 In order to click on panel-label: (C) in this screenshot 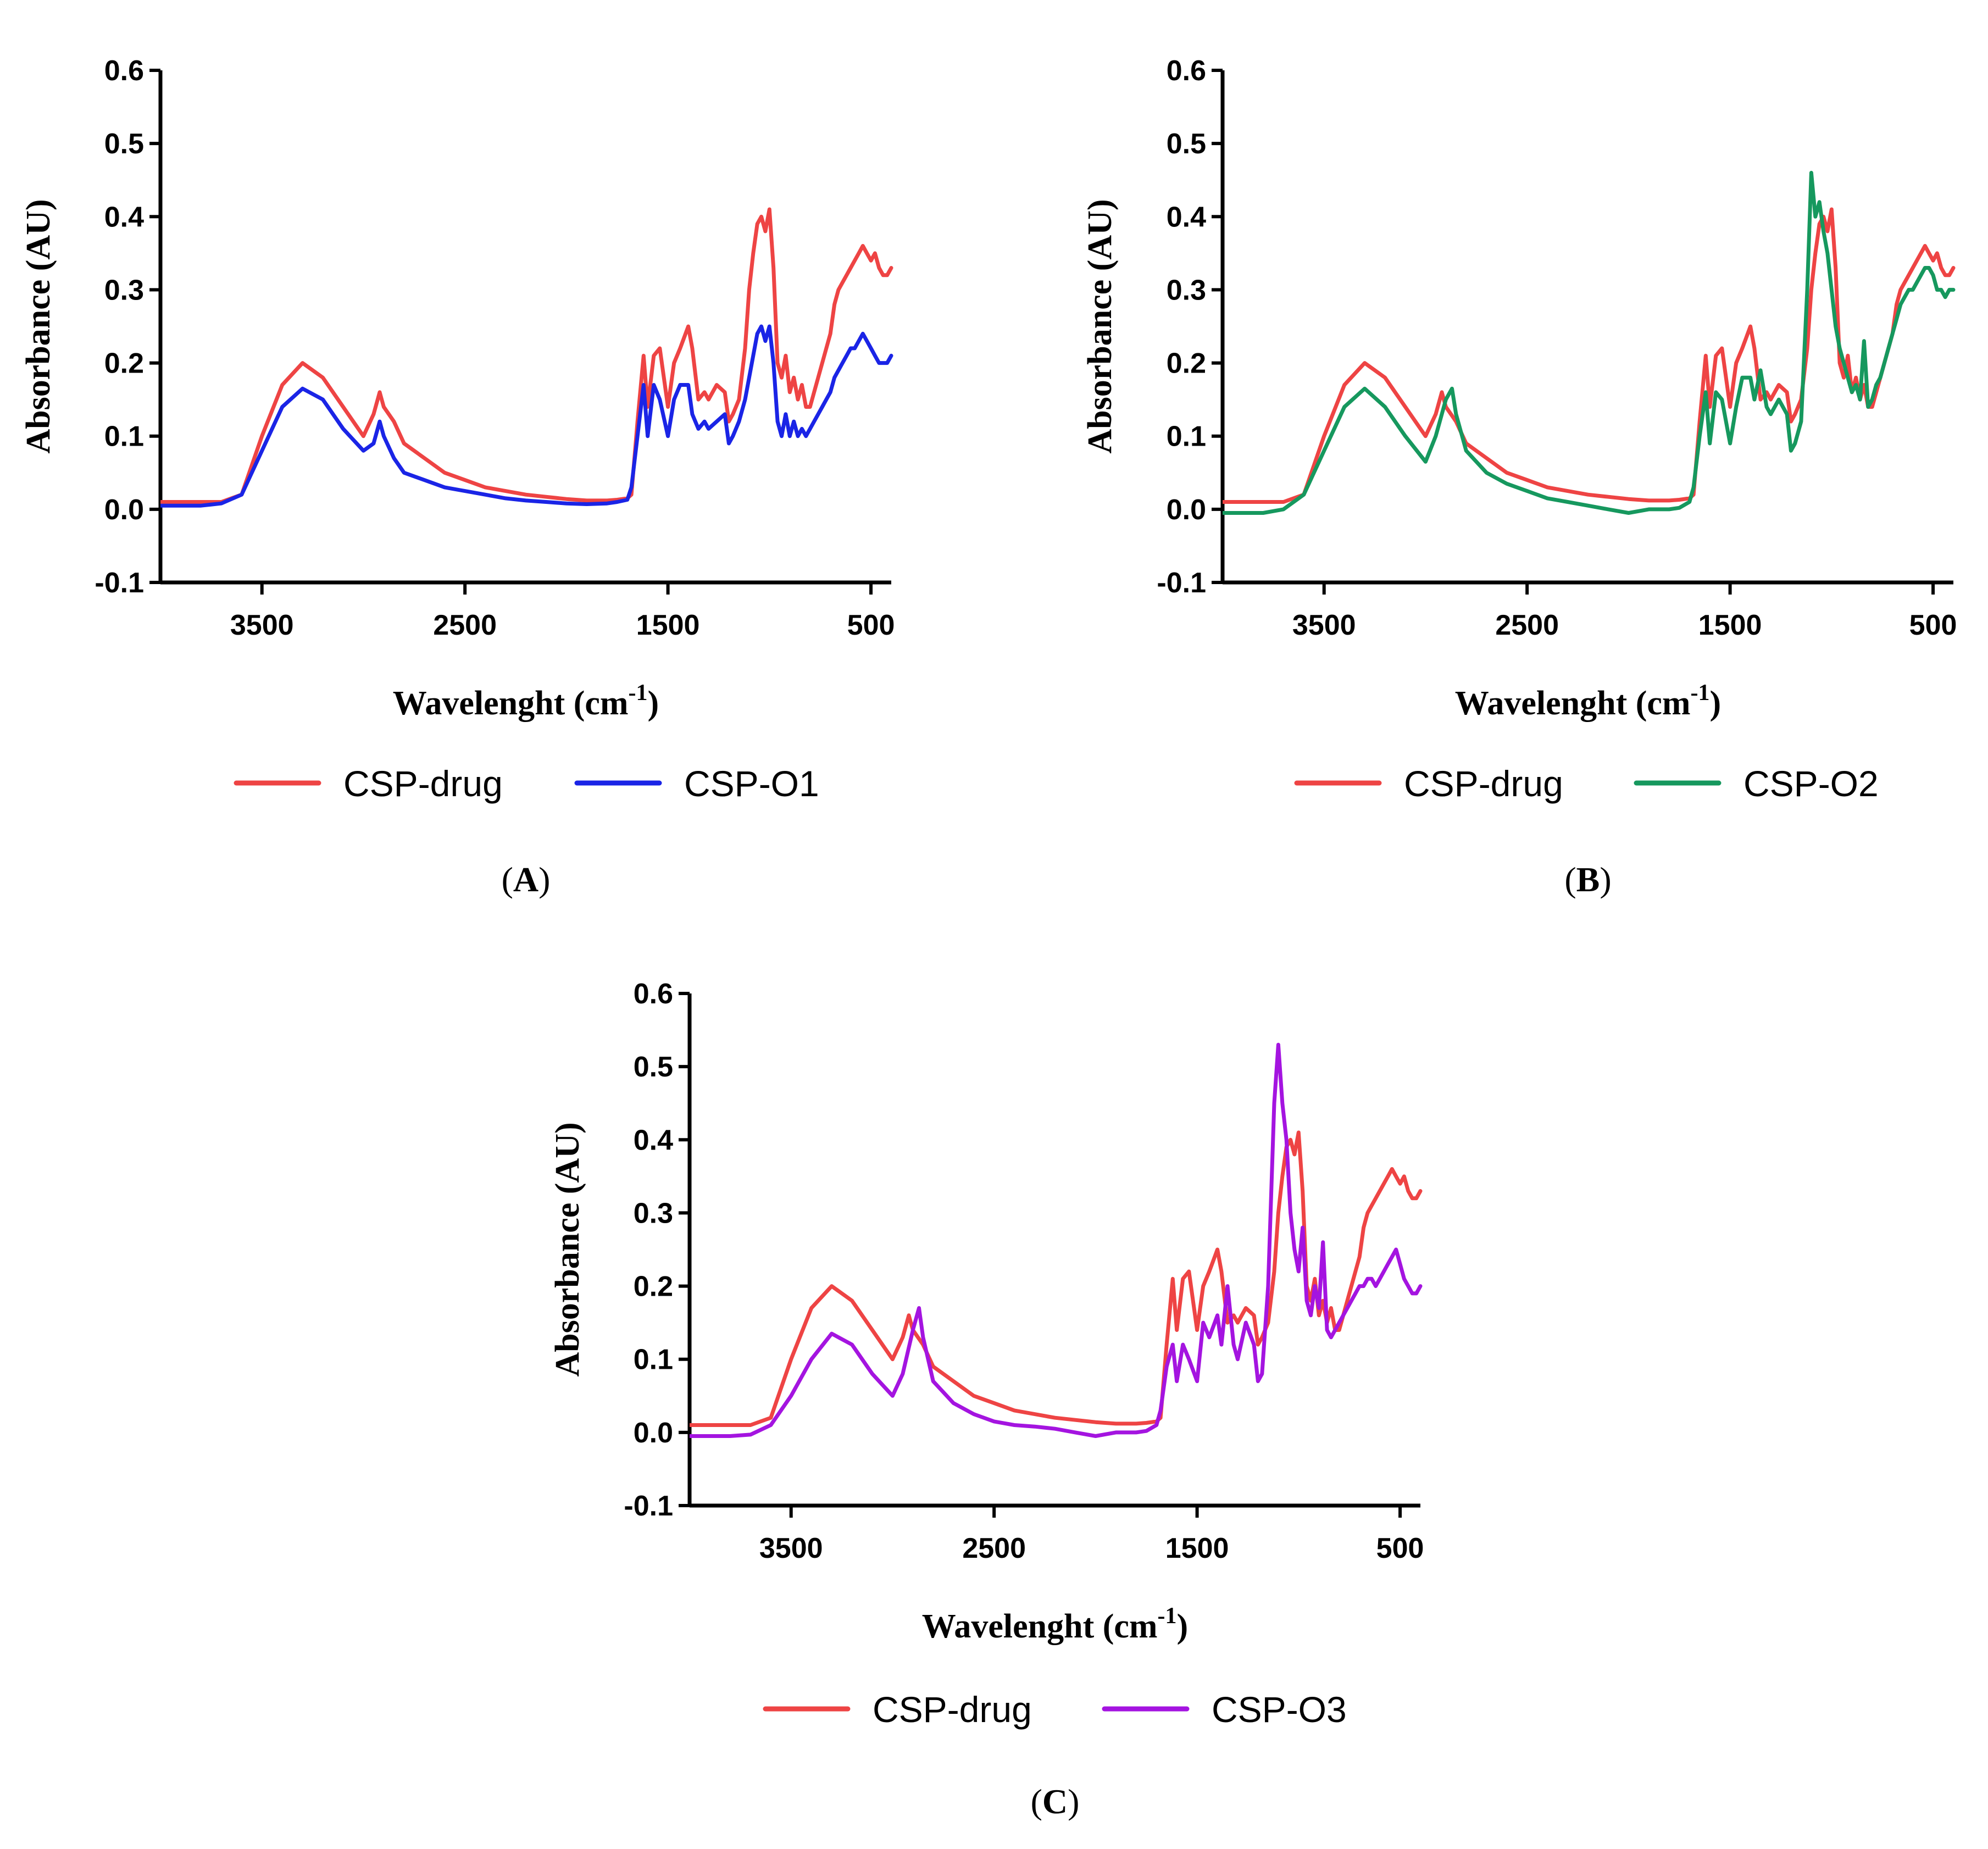, I will do `click(1055, 1801)`.